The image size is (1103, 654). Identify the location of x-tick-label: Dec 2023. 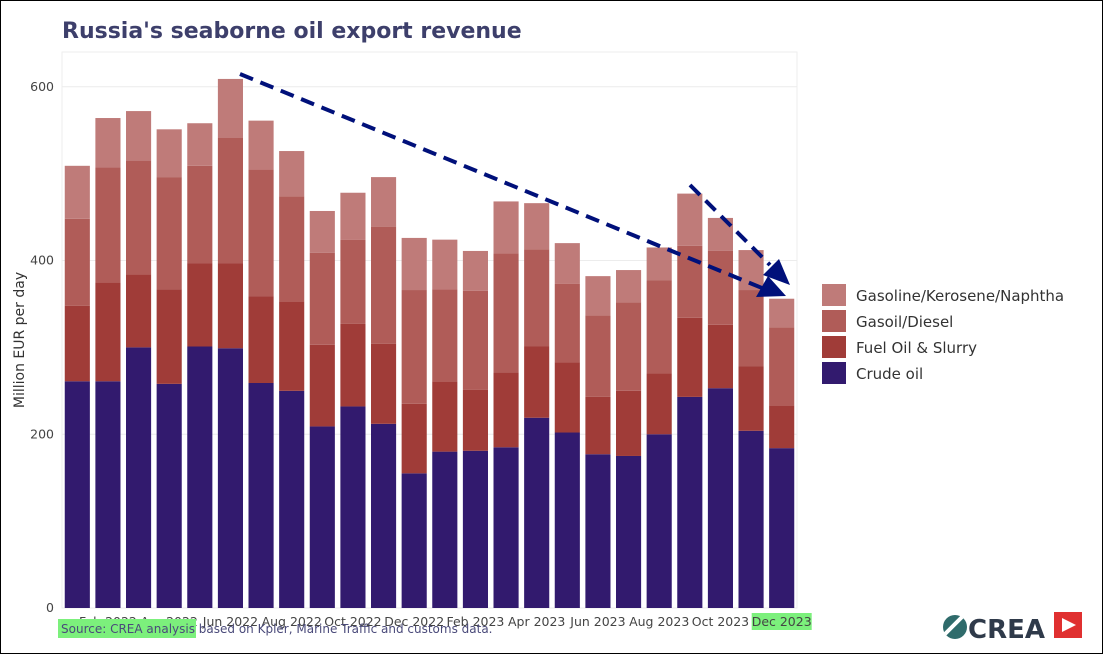
(782, 621).